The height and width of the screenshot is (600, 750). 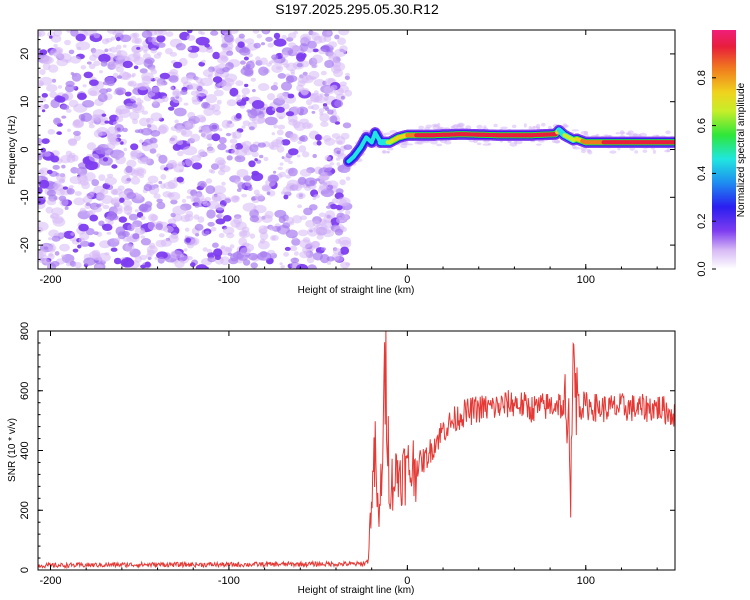 I want to click on spectrogram-x-label: Height of straight line (km), so click(x=356, y=290).